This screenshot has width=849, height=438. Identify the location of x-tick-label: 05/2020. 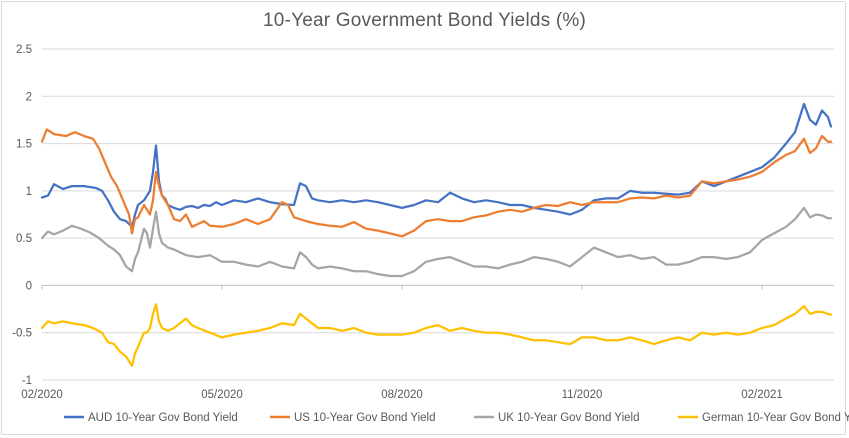
(222, 395).